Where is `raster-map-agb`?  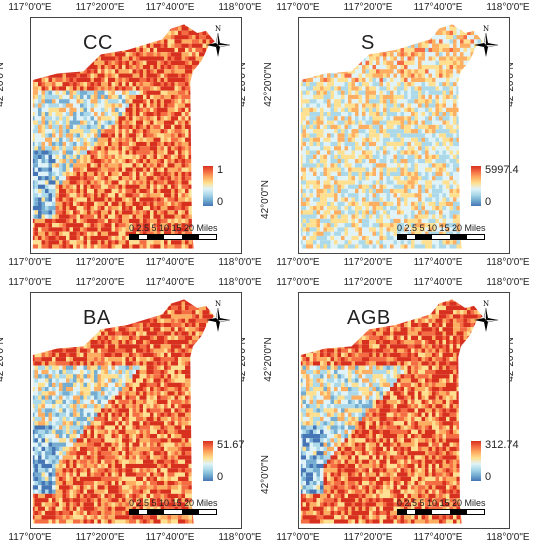
raster-map-agb is located at coordinates (391, 411).